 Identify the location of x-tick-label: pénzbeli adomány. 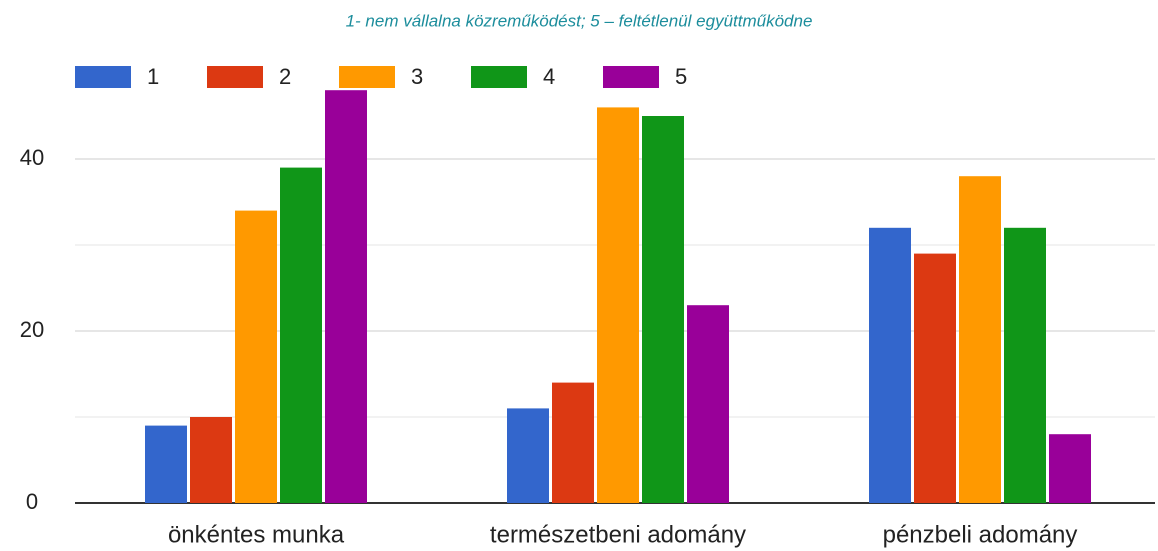
(980, 534).